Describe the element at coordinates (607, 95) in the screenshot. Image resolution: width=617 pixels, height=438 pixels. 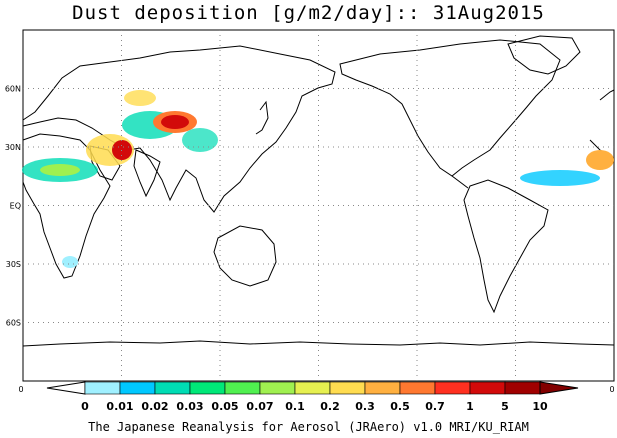
I see `europe-east-edge-outline` at that location.